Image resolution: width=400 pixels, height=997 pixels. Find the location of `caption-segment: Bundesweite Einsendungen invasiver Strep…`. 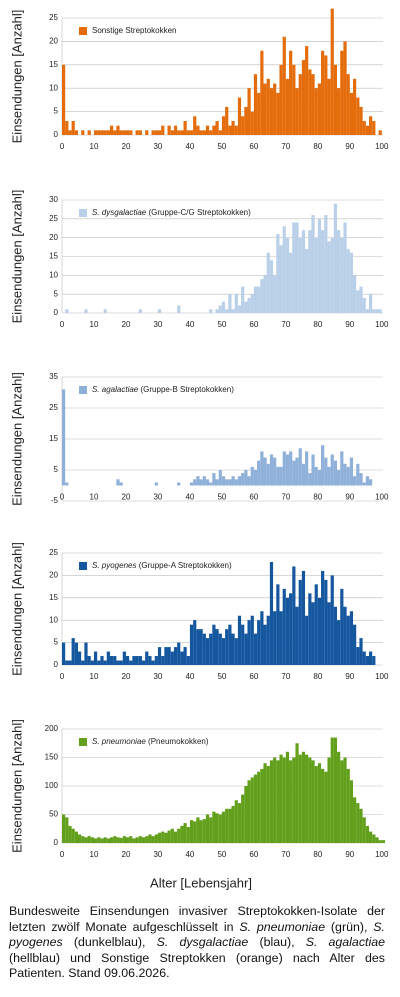

caption-segment: Bundesweite Einsendungen invasiver Strep… is located at coordinates (197, 919).